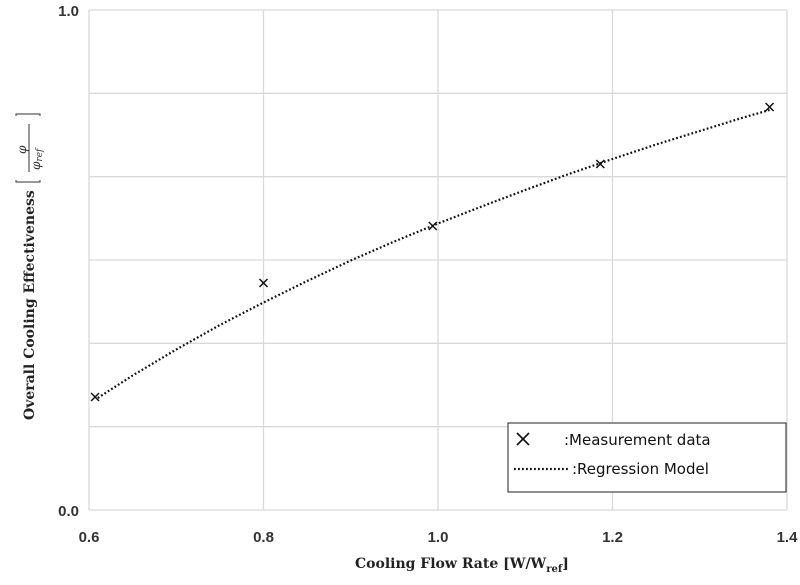 The height and width of the screenshot is (585, 800). I want to click on y-axis-label-text: Overall Cooling Effectiveness, so click(30, 305).